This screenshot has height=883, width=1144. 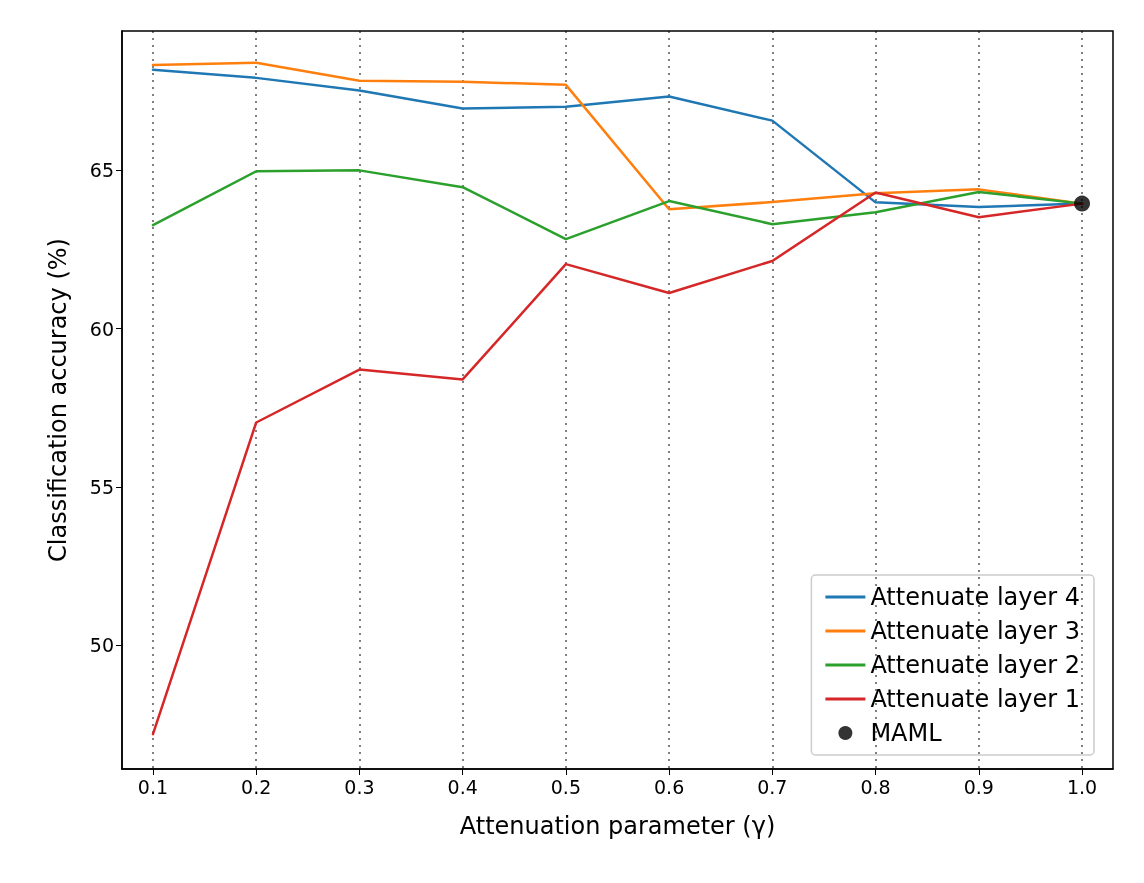 What do you see at coordinates (101, 487) in the screenshot?
I see `y-tick-label: 55` at bounding box center [101, 487].